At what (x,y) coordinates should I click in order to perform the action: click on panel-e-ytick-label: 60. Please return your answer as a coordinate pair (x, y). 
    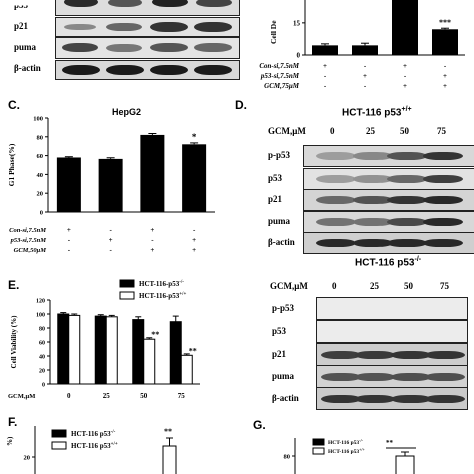
    Looking at the image, I should click on (42, 343).